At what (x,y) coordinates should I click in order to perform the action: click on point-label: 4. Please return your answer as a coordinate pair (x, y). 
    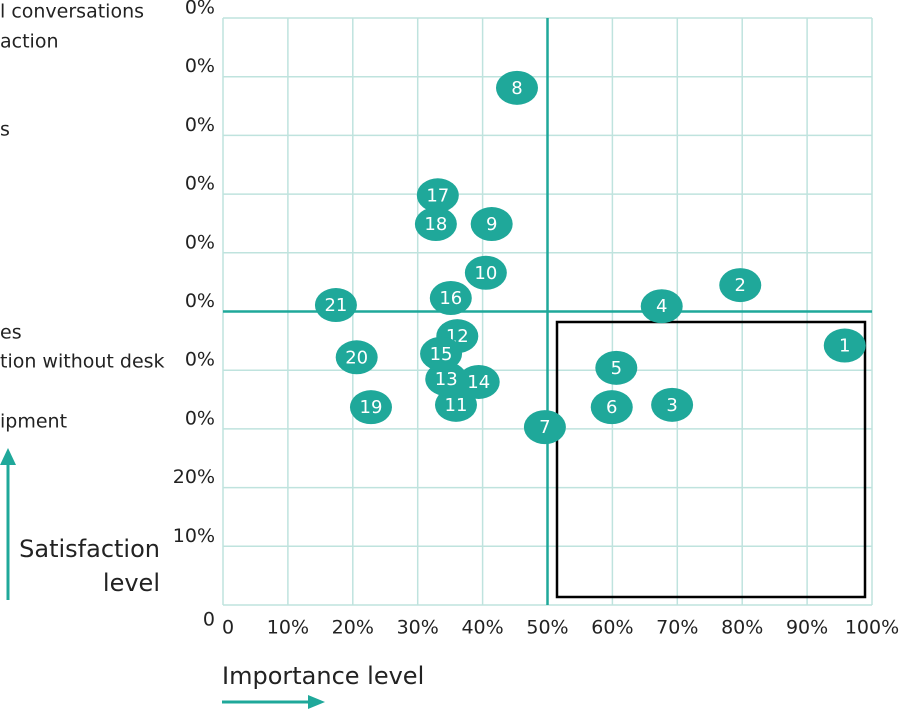
    Looking at the image, I should click on (661, 306).